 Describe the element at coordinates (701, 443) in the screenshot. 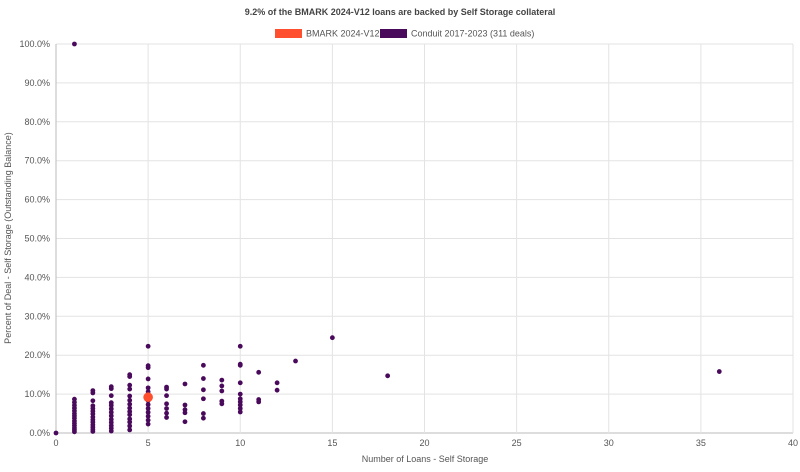

I see `x-tick-label: 35` at that location.